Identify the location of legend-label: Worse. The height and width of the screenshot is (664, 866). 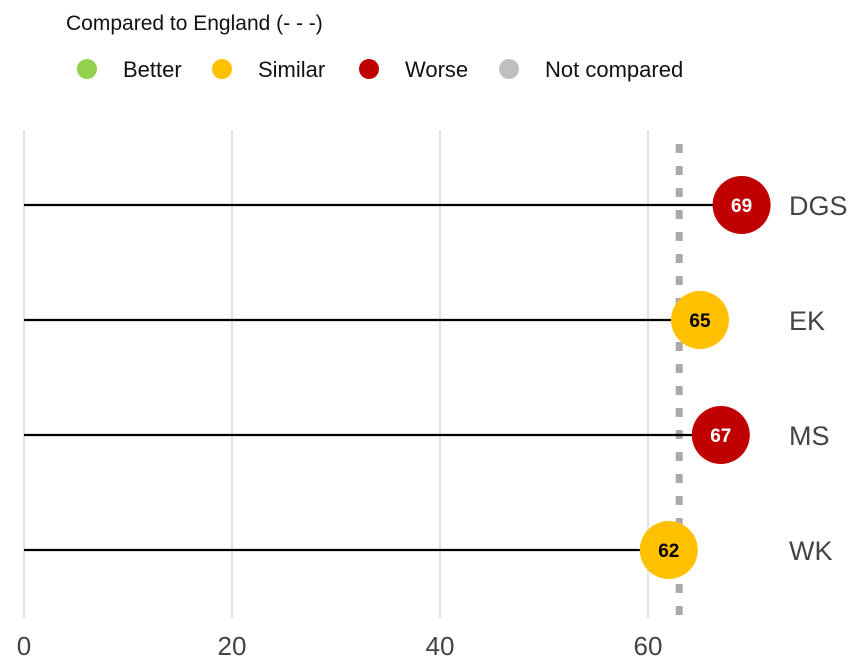
(436, 69).